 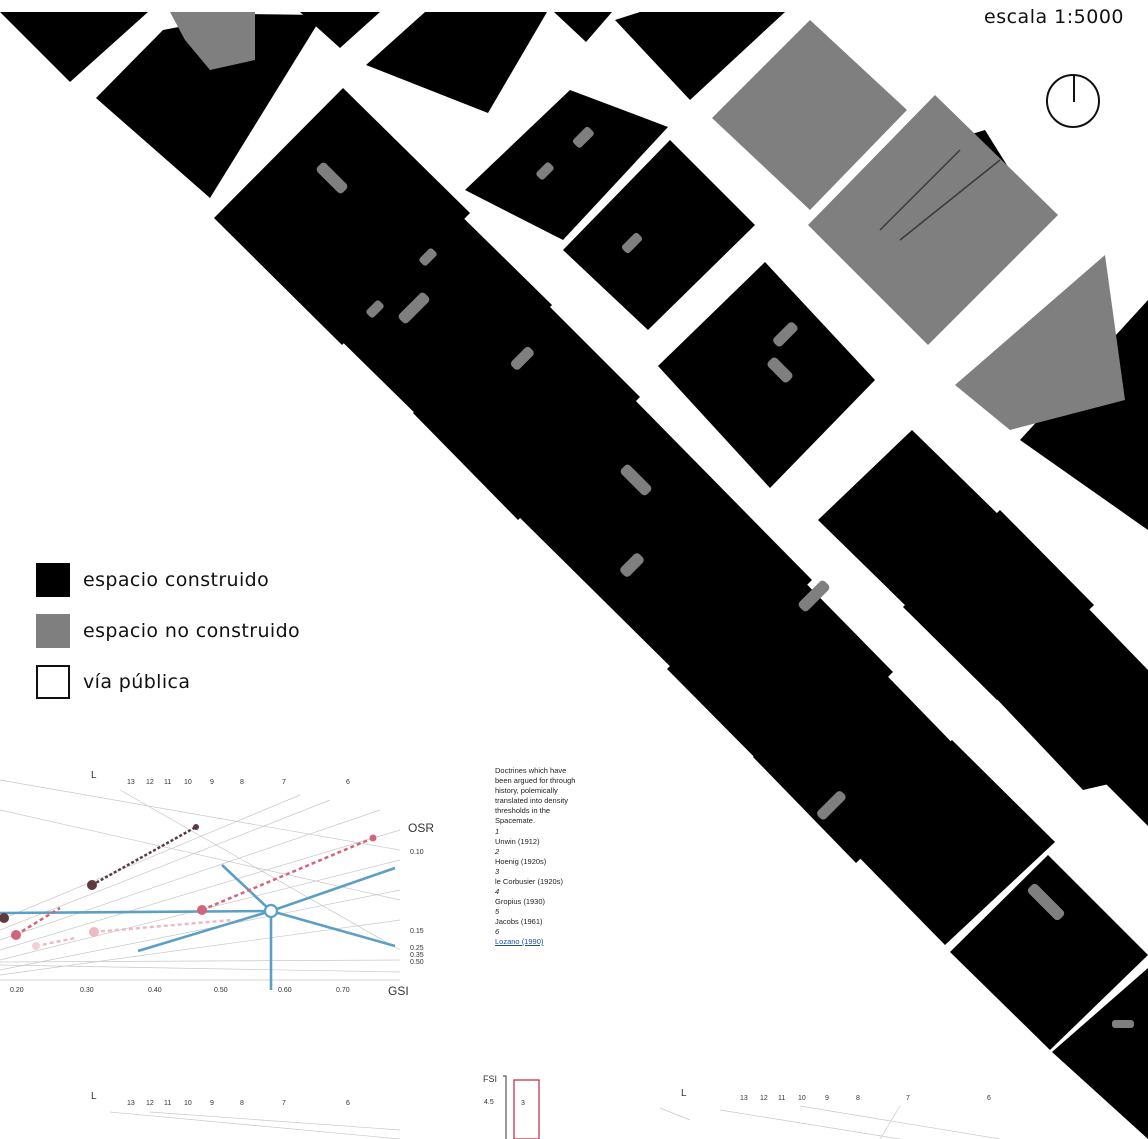 What do you see at coordinates (421, 828) in the screenshot?
I see `osr-axis-label: OSR` at bounding box center [421, 828].